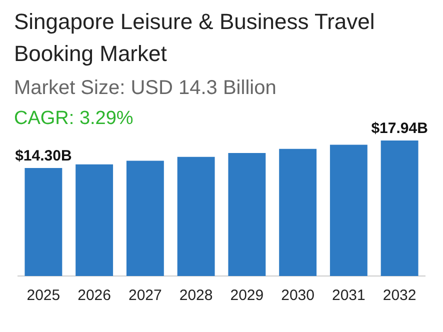 The width and height of the screenshot is (443, 332). Describe the element at coordinates (247, 295) in the screenshot. I see `x-tick-label: 2029` at that location.